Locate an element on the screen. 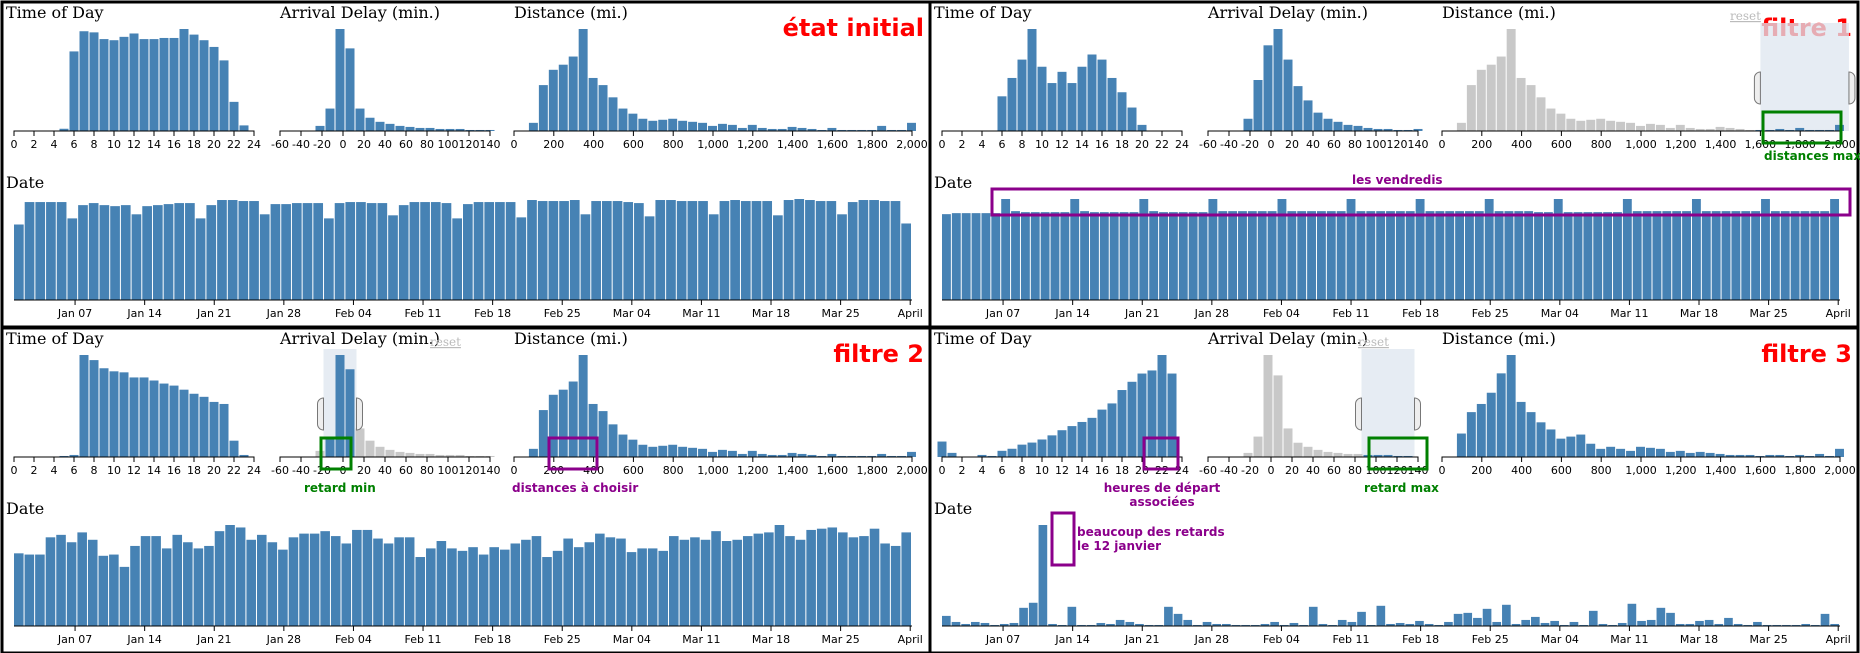 The width and height of the screenshot is (1860, 653). tick-label: 40 is located at coordinates (385, 144).